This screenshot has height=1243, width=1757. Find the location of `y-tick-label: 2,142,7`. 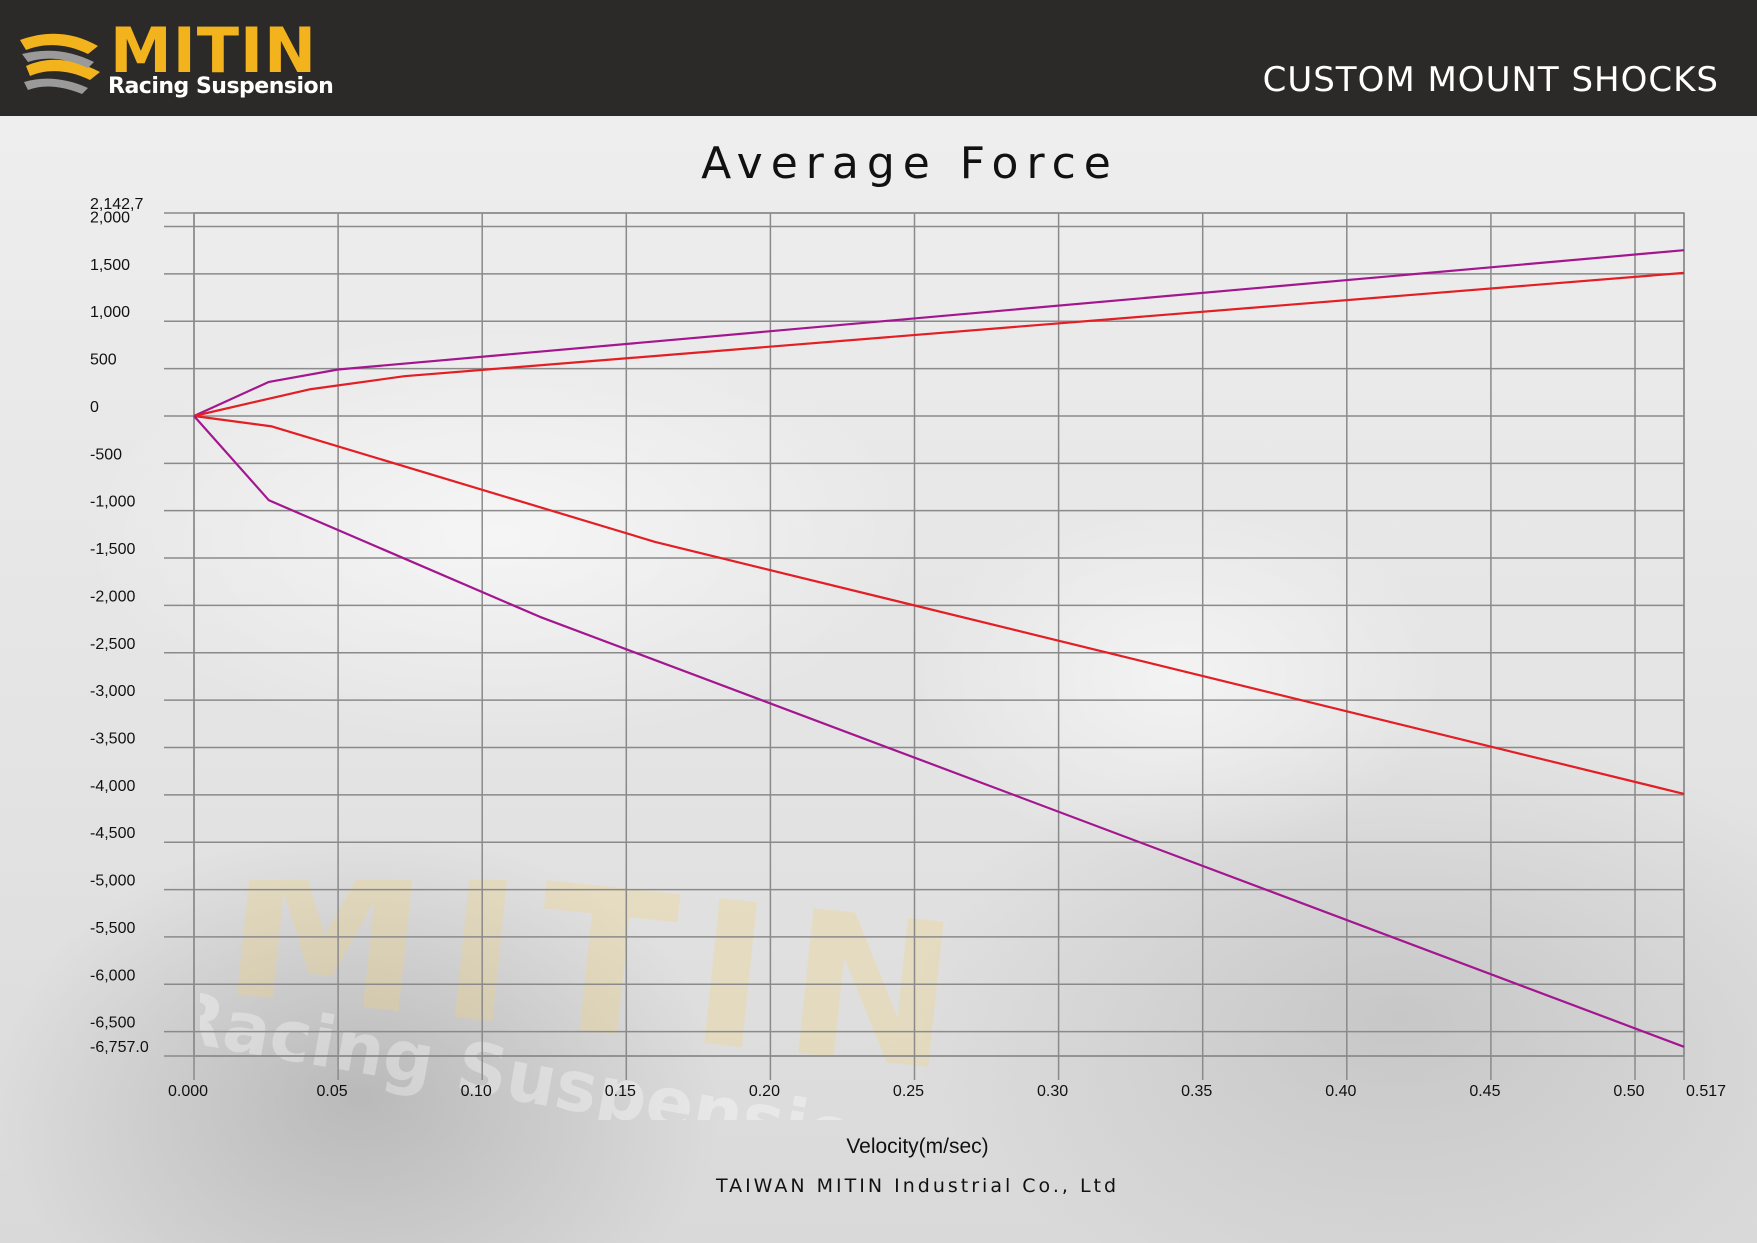

y-tick-label: 2,142,7 is located at coordinates (116, 204).